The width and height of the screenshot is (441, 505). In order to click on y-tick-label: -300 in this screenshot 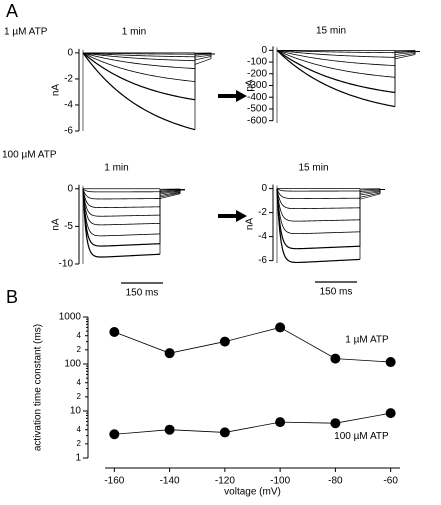, I will do `click(257, 85)`.